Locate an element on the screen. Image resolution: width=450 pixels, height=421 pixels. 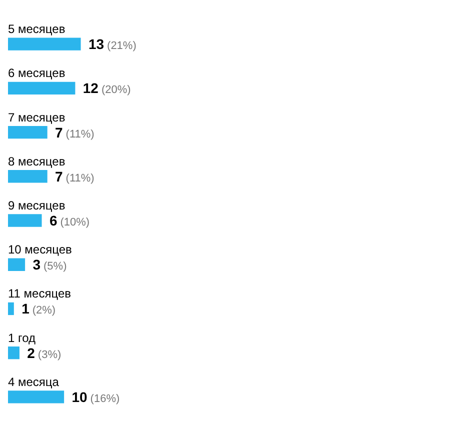
data-label: 12 (20%) is located at coordinates (106, 88).